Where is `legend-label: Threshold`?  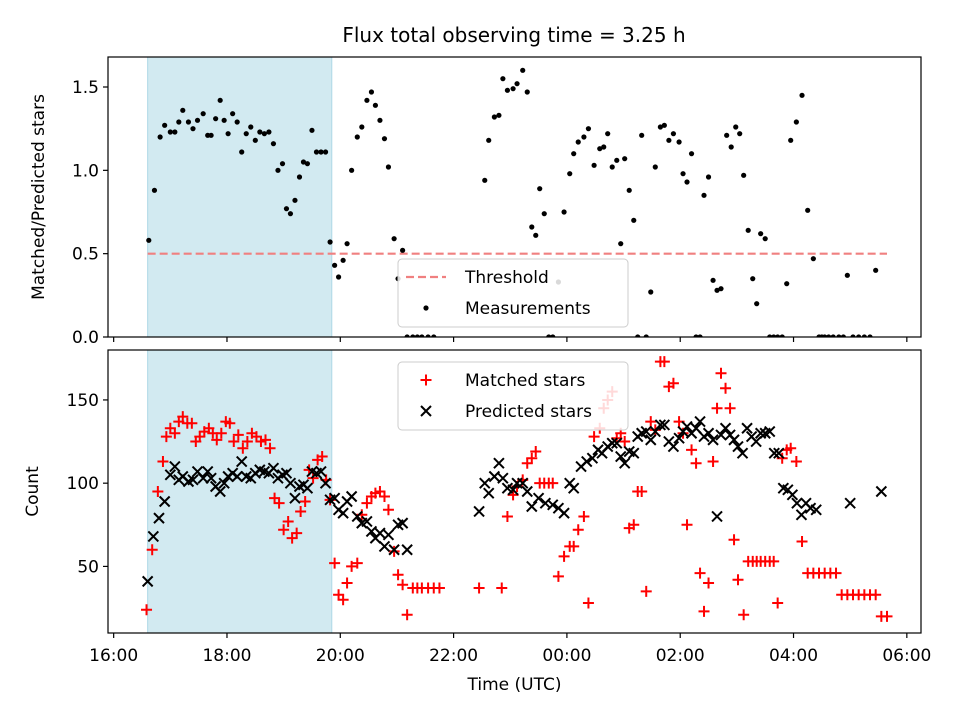
legend-label: Threshold is located at coordinates (506, 278).